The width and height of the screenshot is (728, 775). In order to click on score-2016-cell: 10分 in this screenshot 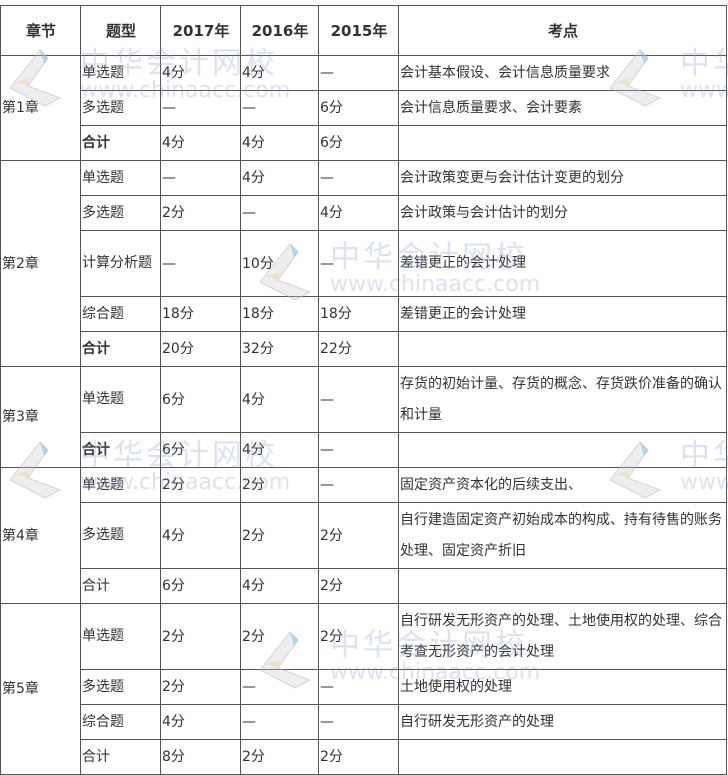, I will do `click(279, 263)`.